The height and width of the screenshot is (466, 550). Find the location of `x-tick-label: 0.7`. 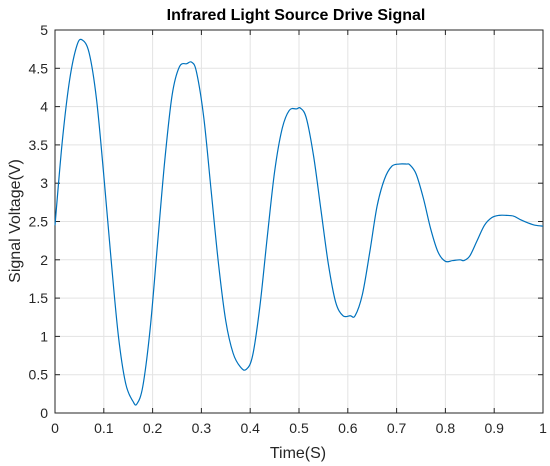

x-tick-label: 0.7 is located at coordinates (397, 428).